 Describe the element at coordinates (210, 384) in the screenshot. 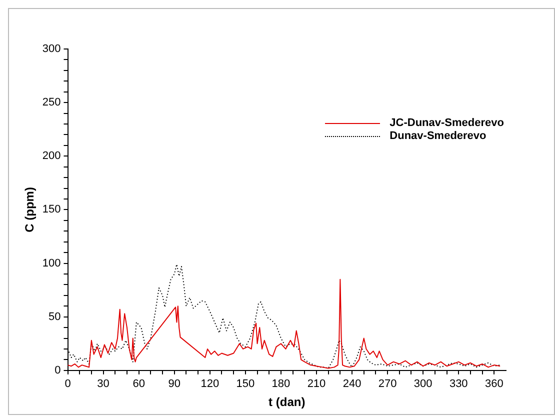

I see `x-tick-label: 120` at that location.